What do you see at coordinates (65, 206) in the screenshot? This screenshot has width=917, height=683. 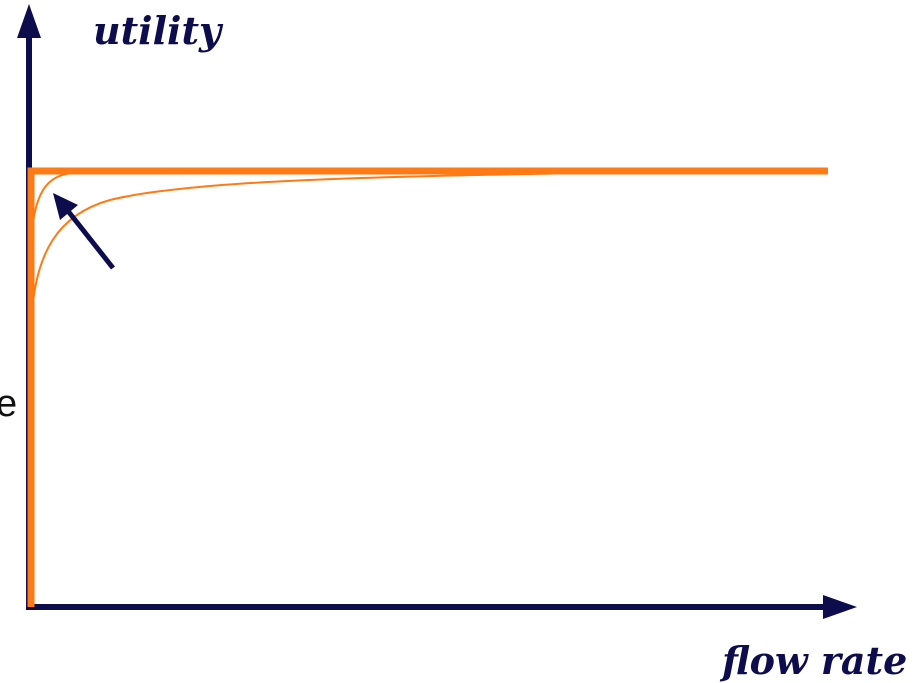 I see `arrow-icon` at bounding box center [65, 206].